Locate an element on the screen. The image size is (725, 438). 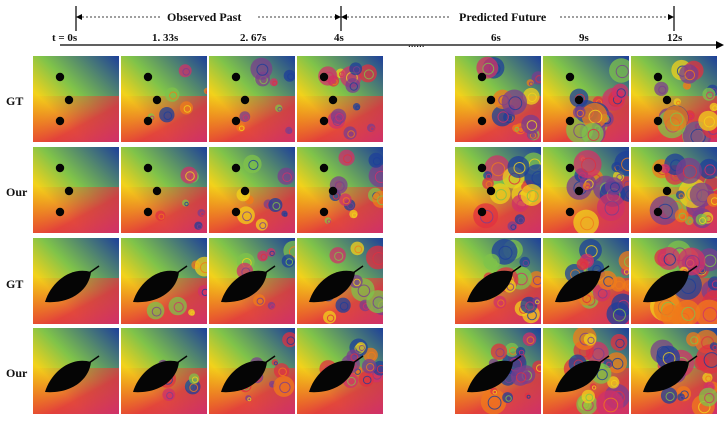
flow-panel-r4-c1 is located at coordinates (76, 371).